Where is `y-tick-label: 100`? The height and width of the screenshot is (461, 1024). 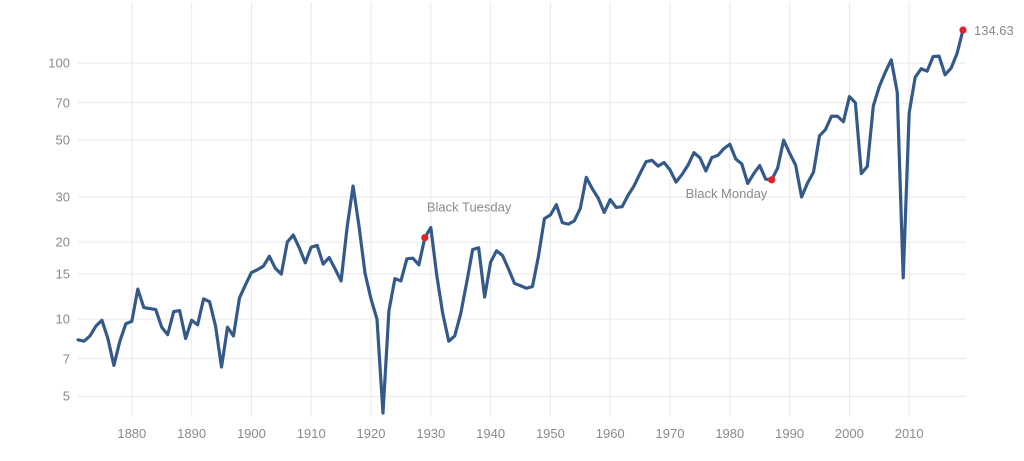
y-tick-label: 100 is located at coordinates (59, 63).